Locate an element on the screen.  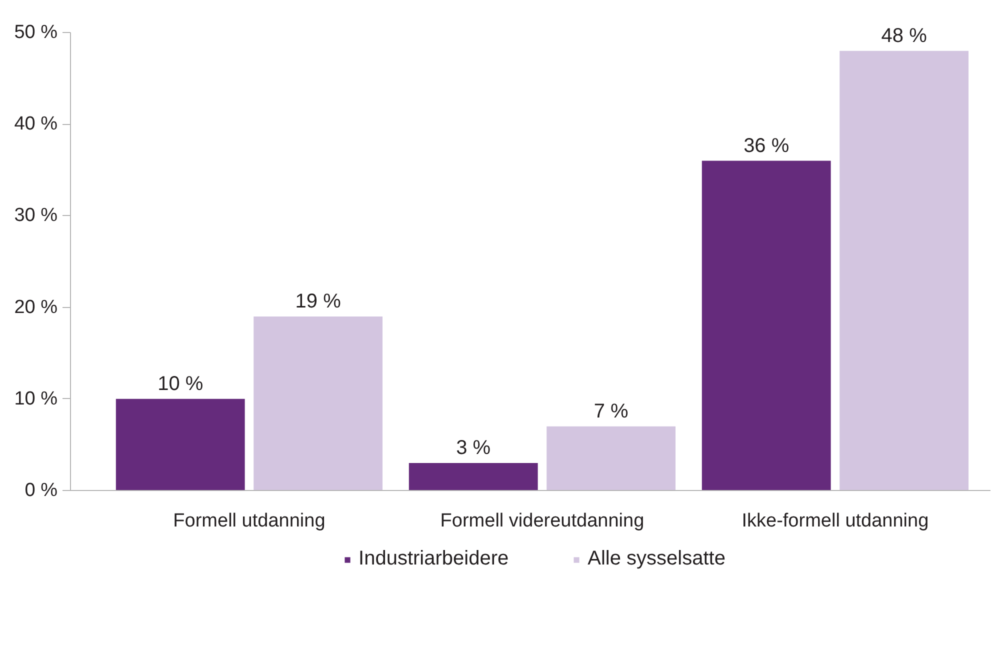
data-label: 3 % is located at coordinates (473, 448).